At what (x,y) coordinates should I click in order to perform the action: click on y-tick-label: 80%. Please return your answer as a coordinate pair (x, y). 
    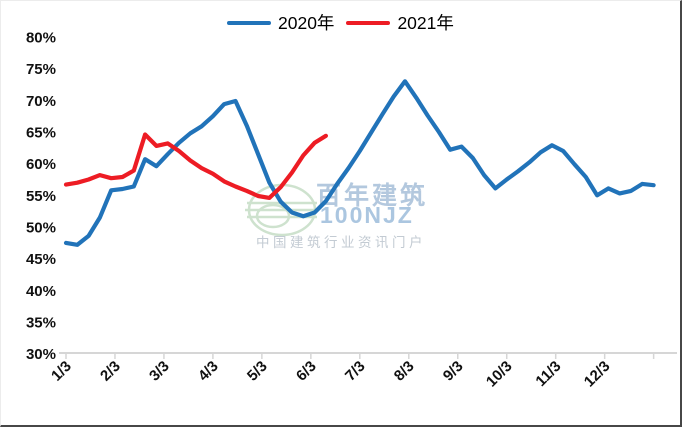
    Looking at the image, I should click on (41, 38).